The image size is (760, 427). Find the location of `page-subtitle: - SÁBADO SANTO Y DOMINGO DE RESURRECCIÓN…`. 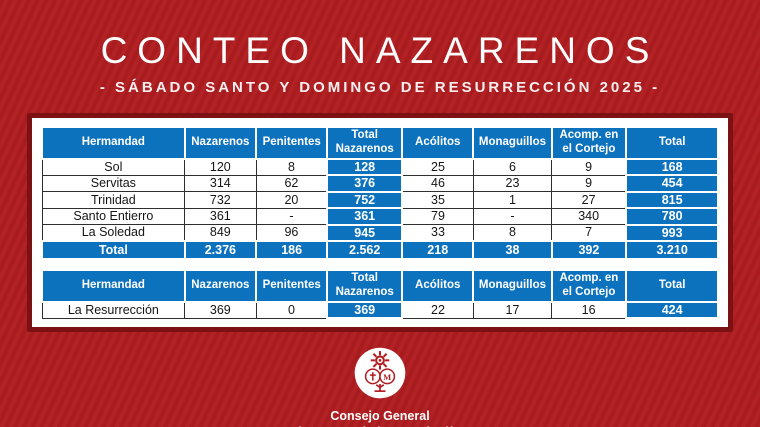

page-subtitle: - SÁBADO SANTO Y DOMINGO DE RESURRECCIÓN… is located at coordinates (380, 87).